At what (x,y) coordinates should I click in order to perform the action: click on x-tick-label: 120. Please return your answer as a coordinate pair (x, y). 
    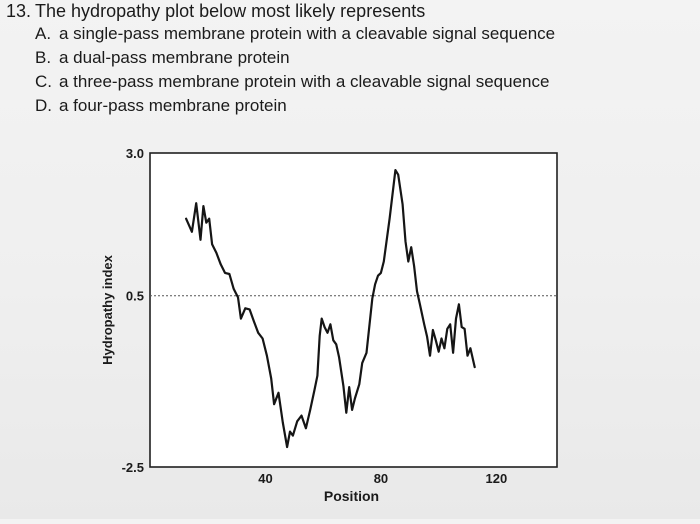
    Looking at the image, I should click on (497, 478).